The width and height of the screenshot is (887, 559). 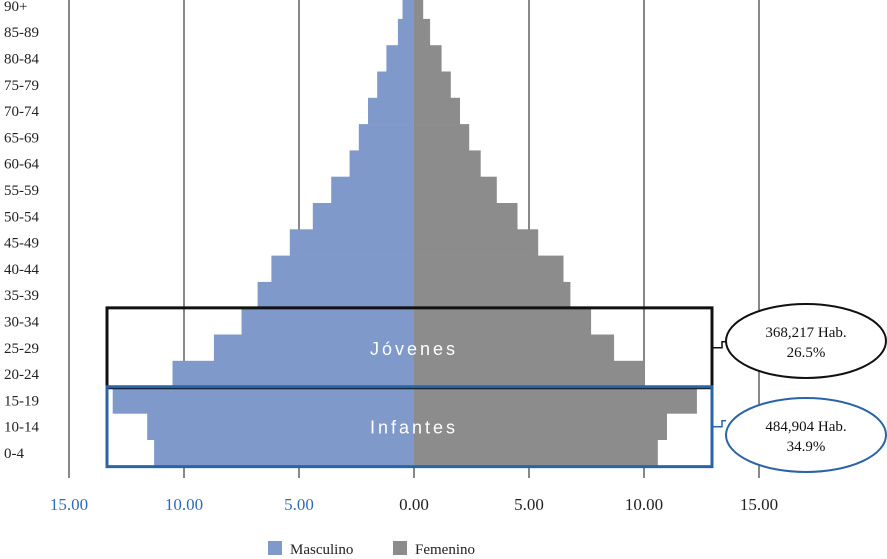 What do you see at coordinates (805, 427) in the screenshot?
I see `callout-population: 484,904 Hab.` at bounding box center [805, 427].